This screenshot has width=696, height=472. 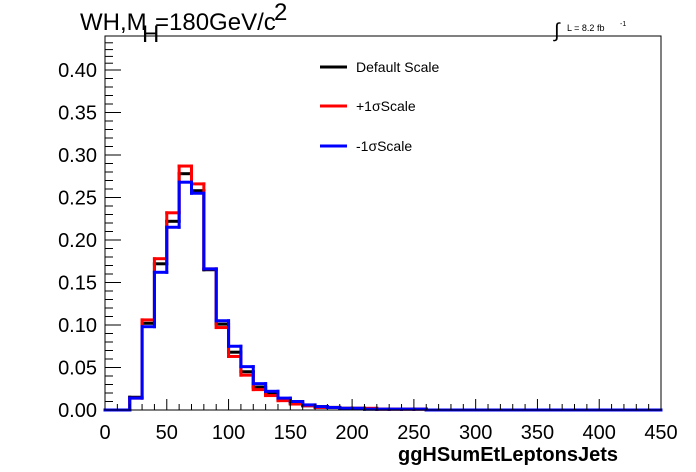 What do you see at coordinates (623, 24) in the screenshot?
I see `luminosity-superscript: -1` at bounding box center [623, 24].